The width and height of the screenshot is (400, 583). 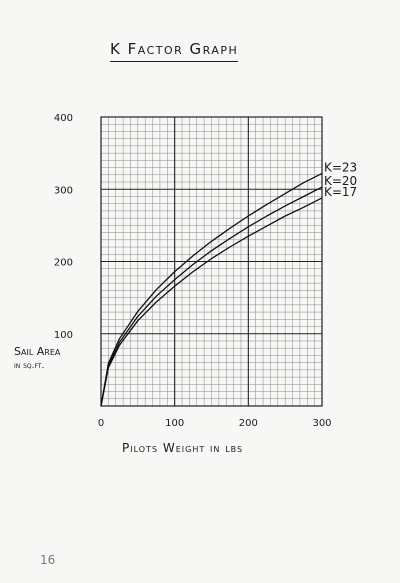 I want to click on chart-title: K Factor Graph, so click(x=174, y=51).